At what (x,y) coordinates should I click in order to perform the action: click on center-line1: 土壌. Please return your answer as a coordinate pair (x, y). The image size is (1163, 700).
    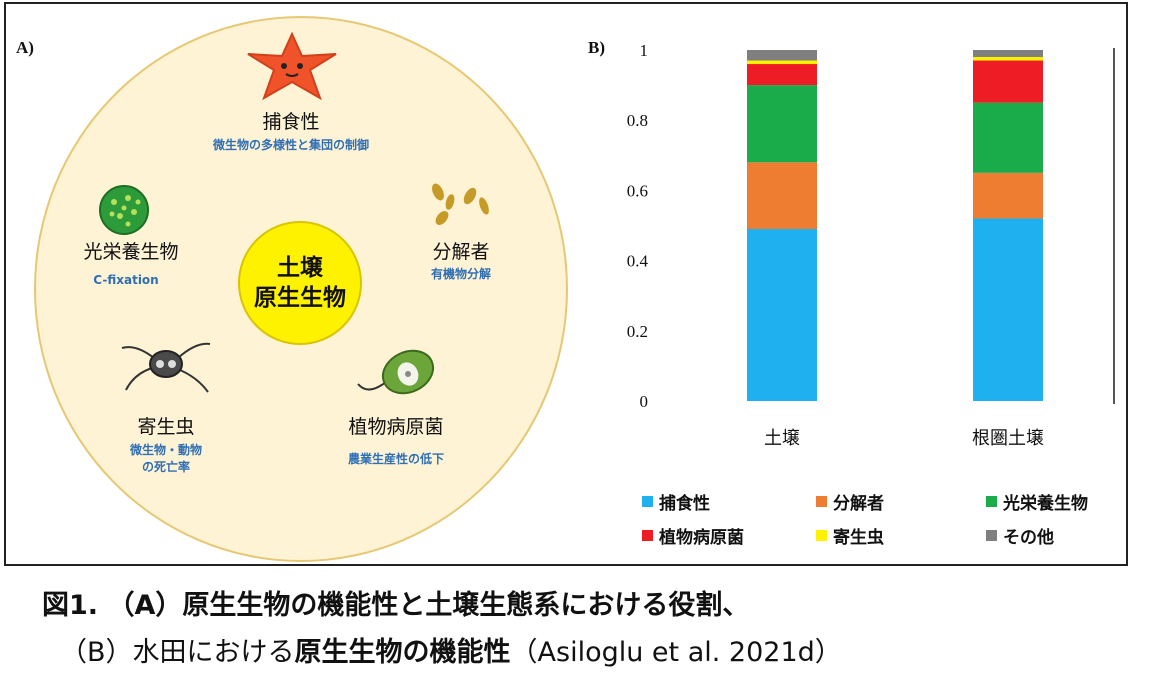
    Looking at the image, I should click on (300, 268).